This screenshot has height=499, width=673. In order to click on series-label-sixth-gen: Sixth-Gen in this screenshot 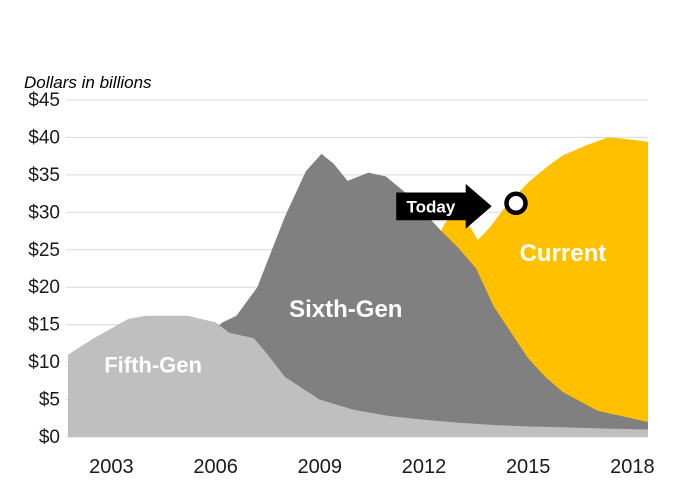, I will do `click(345, 309)`.